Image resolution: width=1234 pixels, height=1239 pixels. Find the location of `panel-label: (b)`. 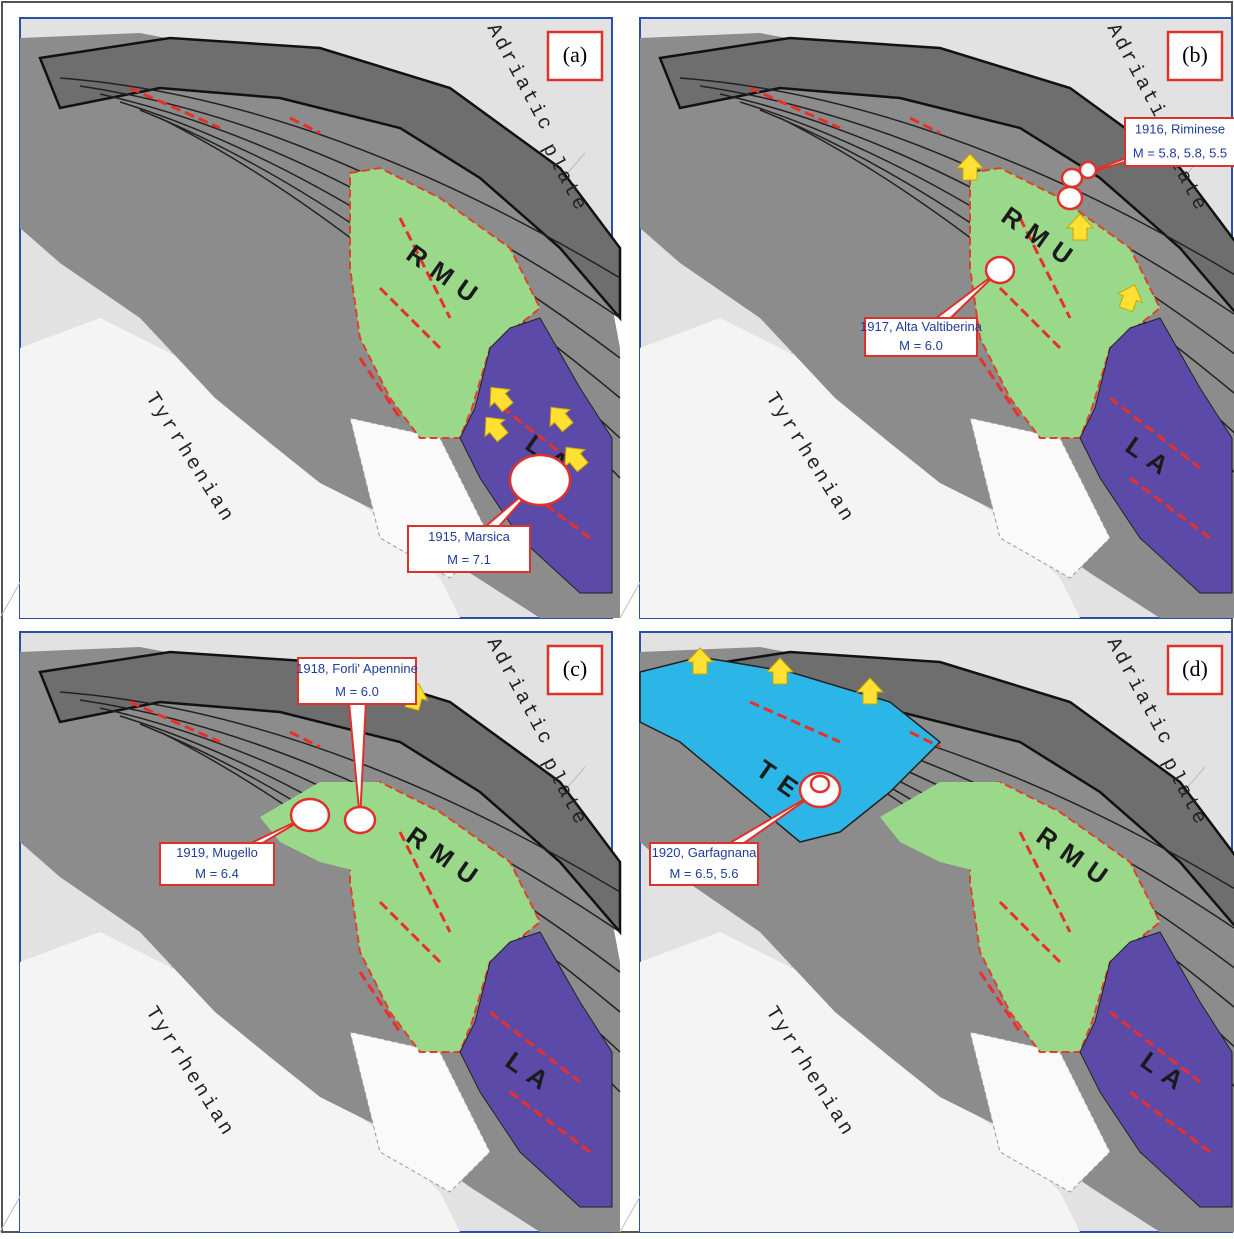

panel-label: (b) is located at coordinates (1195, 54).